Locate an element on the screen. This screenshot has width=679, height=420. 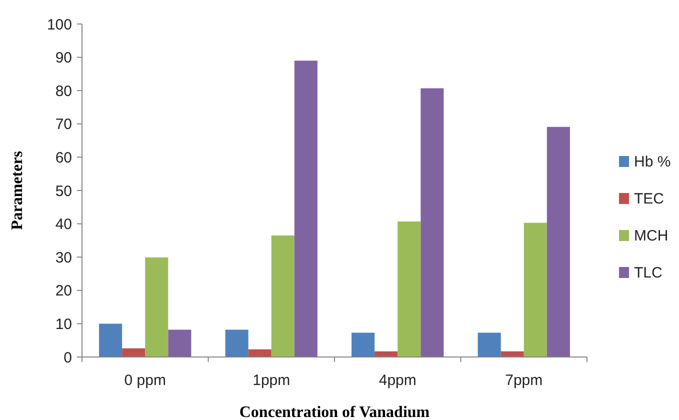
legend-label: TLC is located at coordinates (648, 273).